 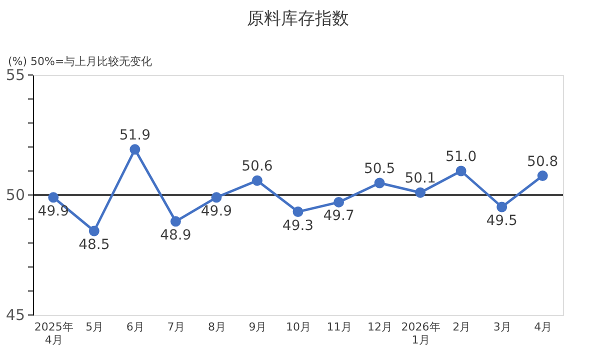 What do you see at coordinates (461, 327) in the screenshot?
I see `x-tick-label: 2月` at bounding box center [461, 327].